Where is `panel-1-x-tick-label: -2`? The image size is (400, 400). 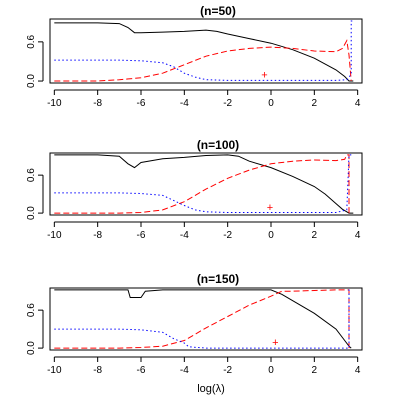
panel-1-x-tick-label: -2 is located at coordinates (227, 103).